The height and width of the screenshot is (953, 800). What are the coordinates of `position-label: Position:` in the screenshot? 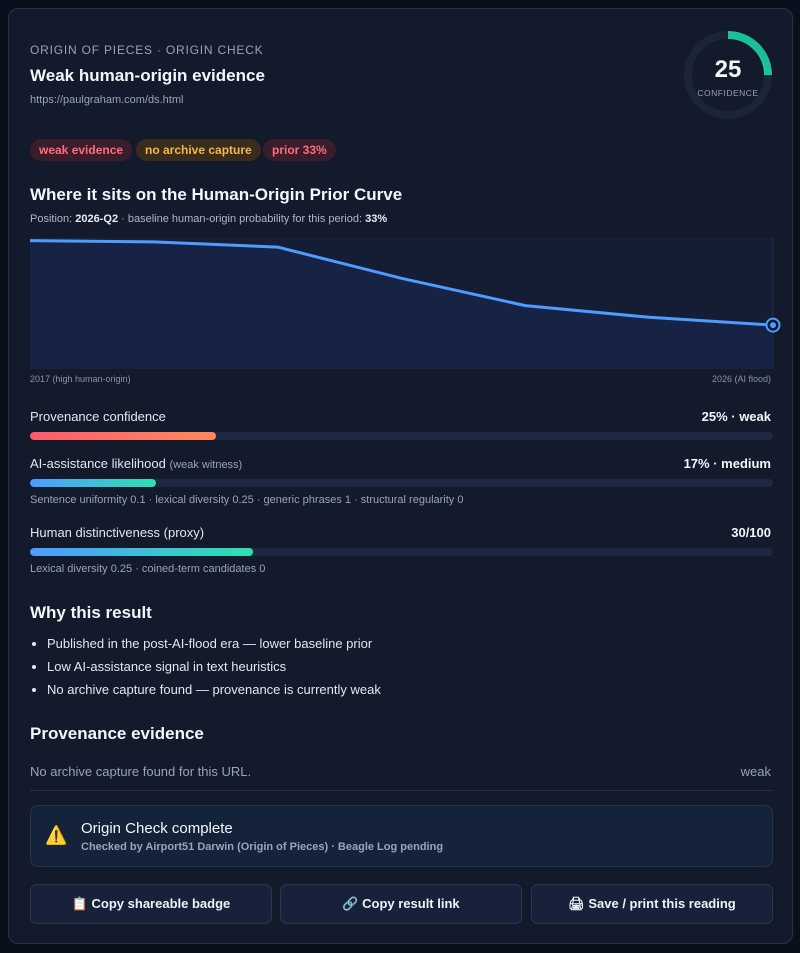 It's located at (51, 219).